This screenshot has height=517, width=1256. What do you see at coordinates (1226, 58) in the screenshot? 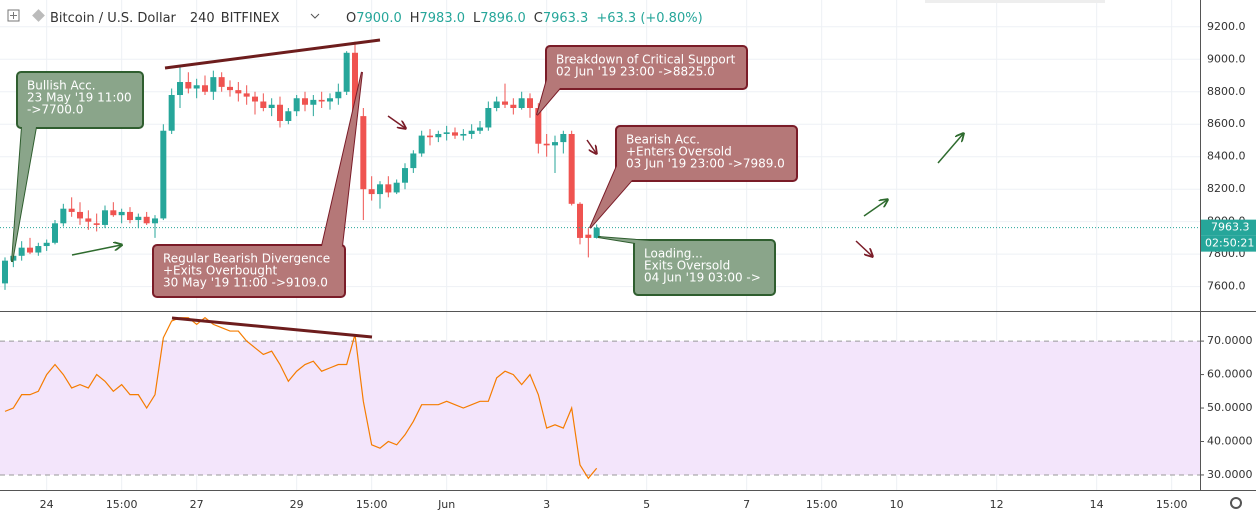
I see `y-tick-label: 9000.0` at bounding box center [1226, 58].